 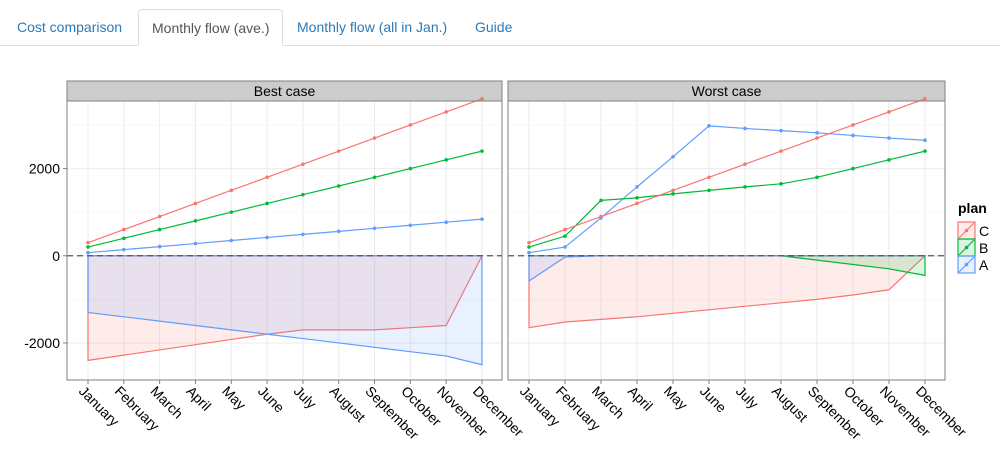 What do you see at coordinates (972, 208) in the screenshot?
I see `legend-title: plan` at bounding box center [972, 208].